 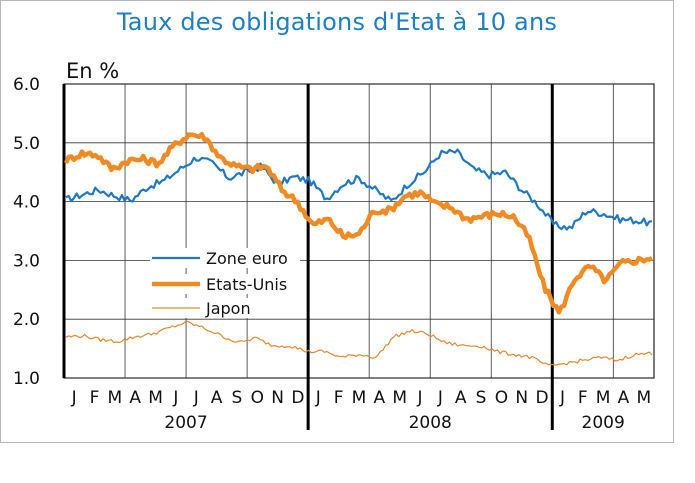 What do you see at coordinates (228, 308) in the screenshot?
I see `legend-label: Japon` at bounding box center [228, 308].